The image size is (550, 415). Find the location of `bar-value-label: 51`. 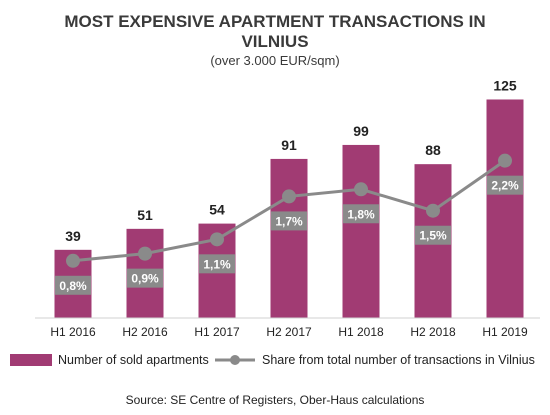

bar-value-label: 51 is located at coordinates (145, 215).